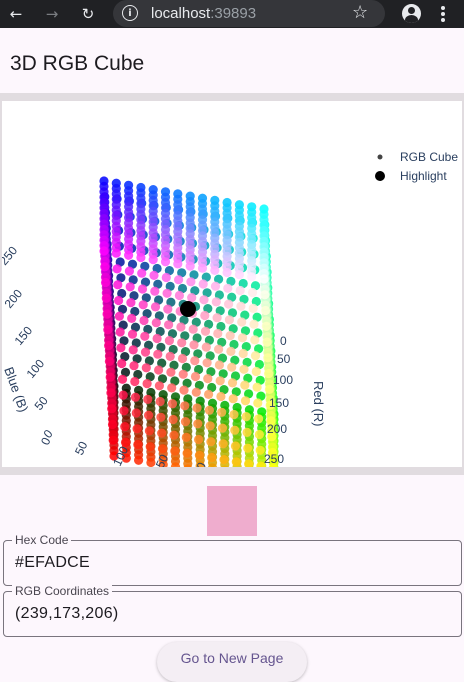  Describe the element at coordinates (62, 591) in the screenshot. I see `rgb-coordinates-label: RGB Coordinates` at that location.